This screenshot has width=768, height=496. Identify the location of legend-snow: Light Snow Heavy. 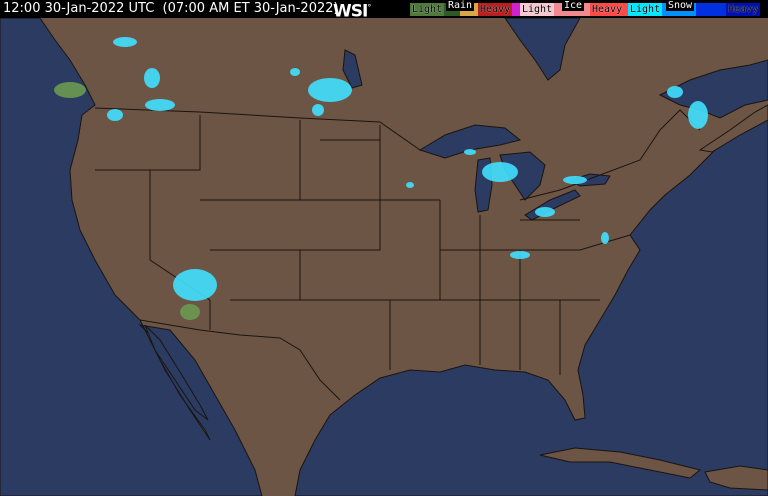
(694, 9).